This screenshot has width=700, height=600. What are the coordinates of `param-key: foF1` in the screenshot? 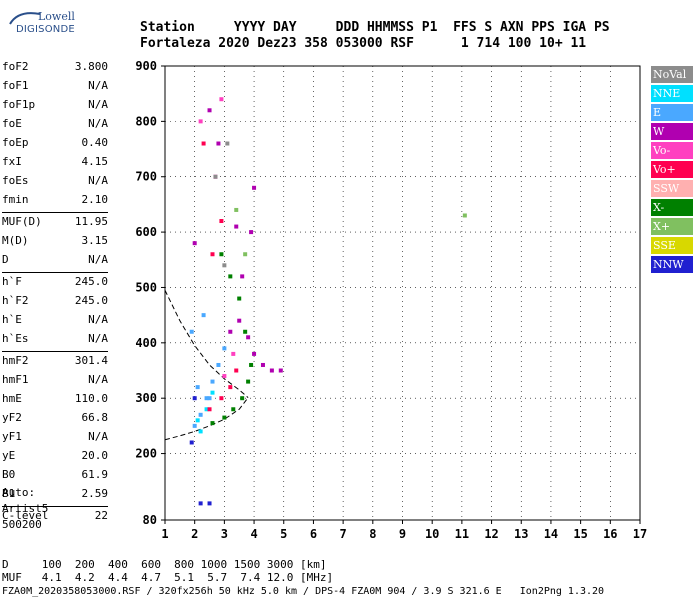 It's located at (15, 85).